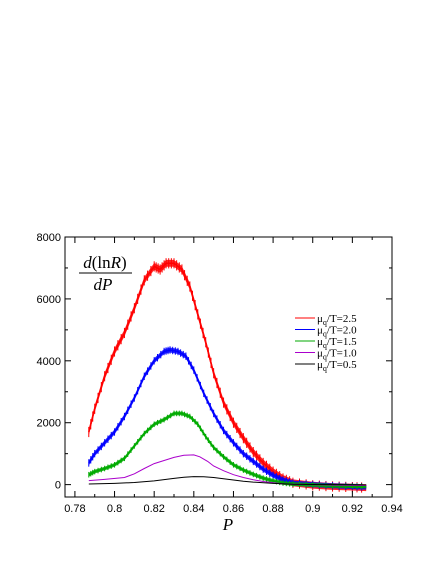 The height and width of the screenshot is (569, 436). I want to click on legend-item-3: μq/T=1.0, so click(326, 355).